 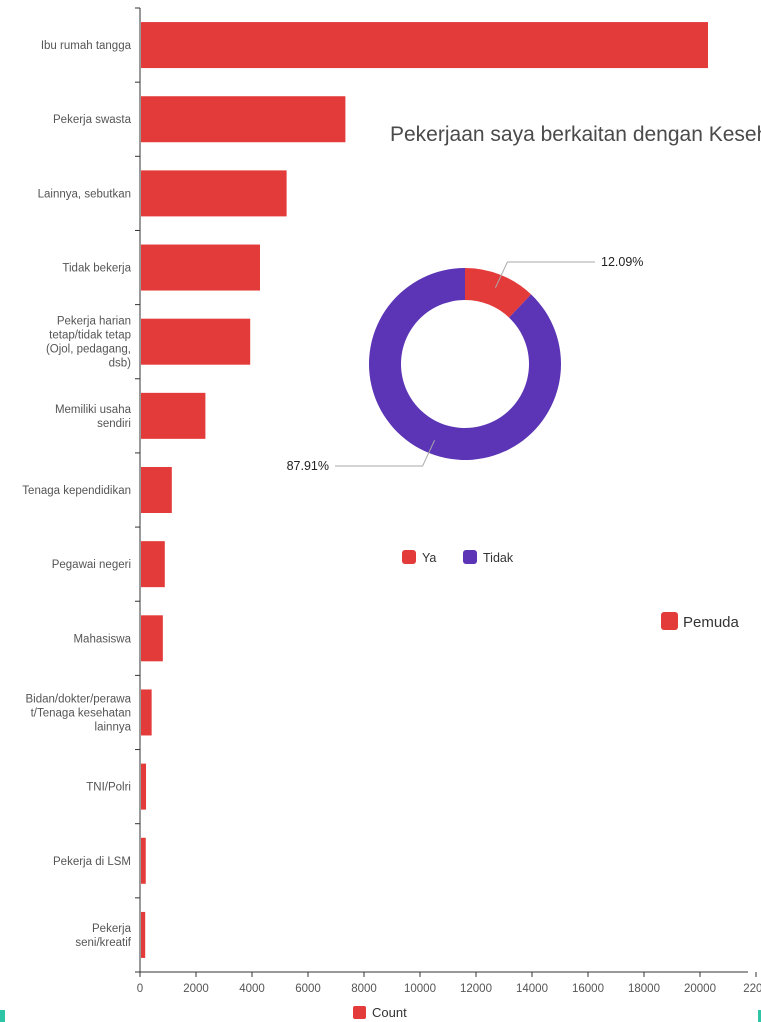 What do you see at coordinates (389, 1012) in the screenshot?
I see `legend-label-count: Count` at bounding box center [389, 1012].